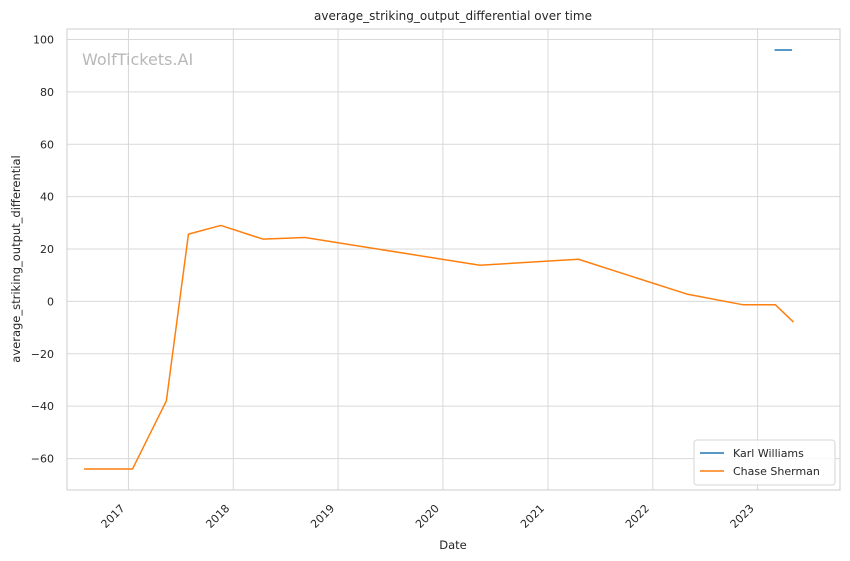  I want to click on x-tick-label: 2023, so click(742, 516).